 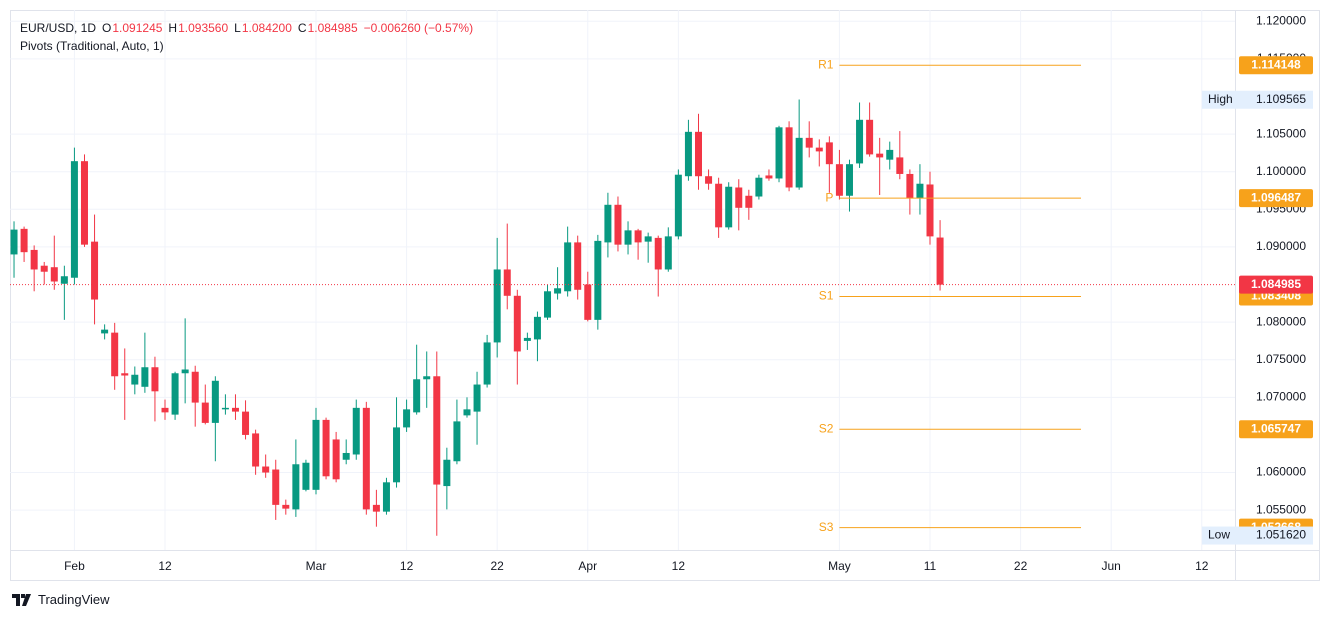 I want to click on indicator: Pivots (Traditional, Auto, 1), so click(x=92, y=46).